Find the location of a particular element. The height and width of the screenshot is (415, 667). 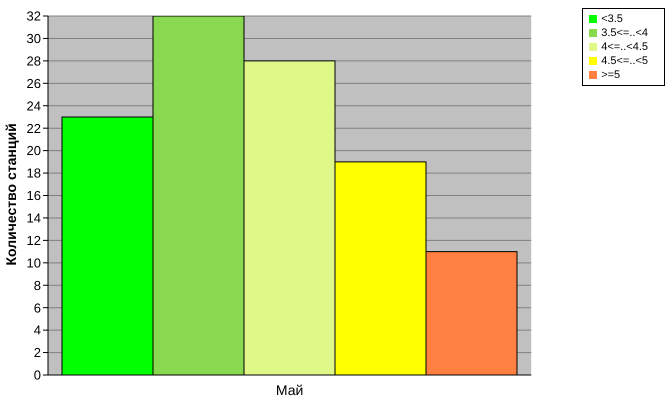

y-tick-label: 2 is located at coordinates (37, 352).